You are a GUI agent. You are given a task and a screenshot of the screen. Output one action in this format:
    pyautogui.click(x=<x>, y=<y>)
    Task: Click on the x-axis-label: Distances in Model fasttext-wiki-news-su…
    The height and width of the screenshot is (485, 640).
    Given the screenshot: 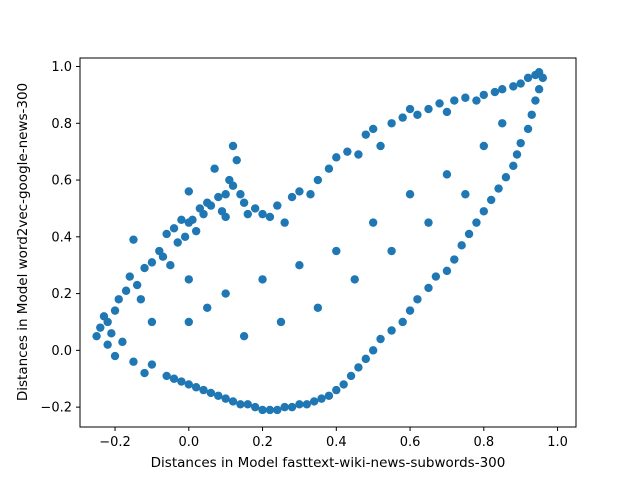 What is the action you would take?
    pyautogui.click(x=328, y=463)
    